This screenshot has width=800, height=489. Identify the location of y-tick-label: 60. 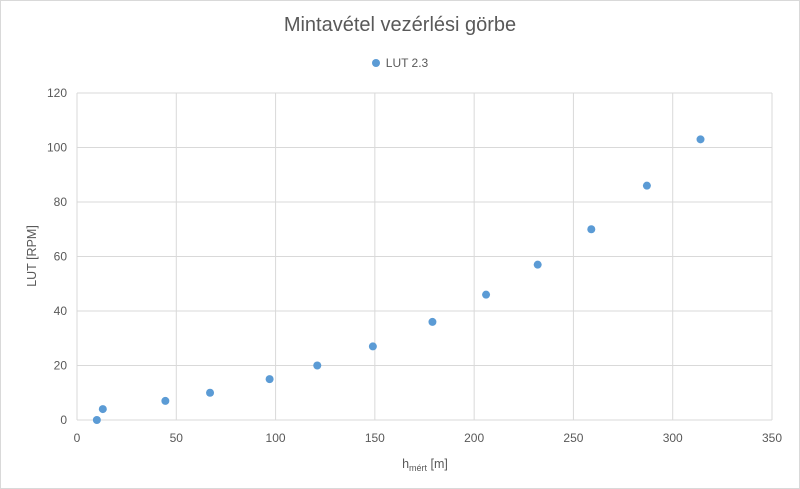
(61, 257).